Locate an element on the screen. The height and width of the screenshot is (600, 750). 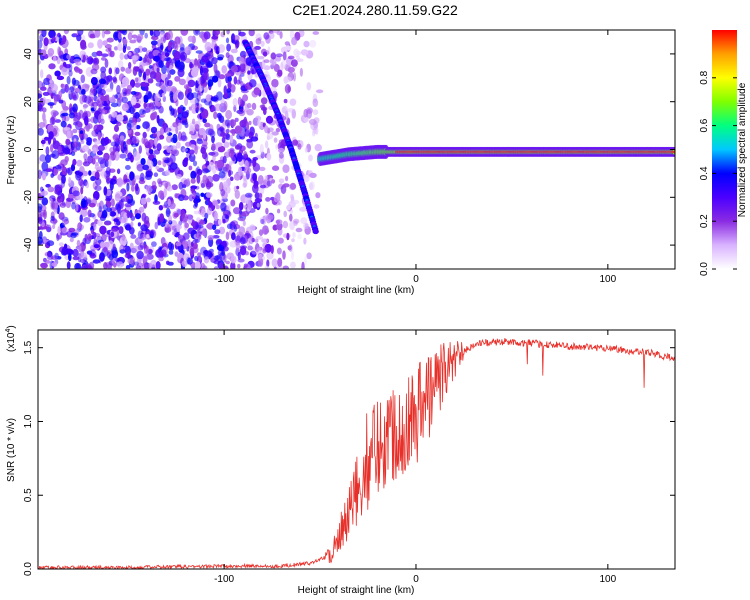
trace-point is located at coordinates (673, 152).